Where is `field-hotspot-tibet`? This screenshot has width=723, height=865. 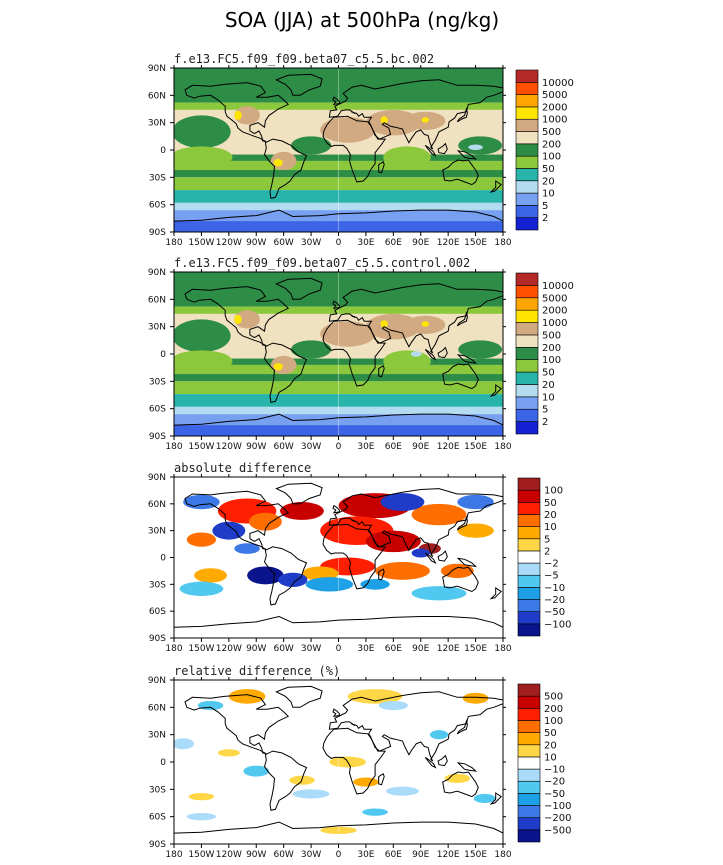 field-hotspot-tibet is located at coordinates (425, 324).